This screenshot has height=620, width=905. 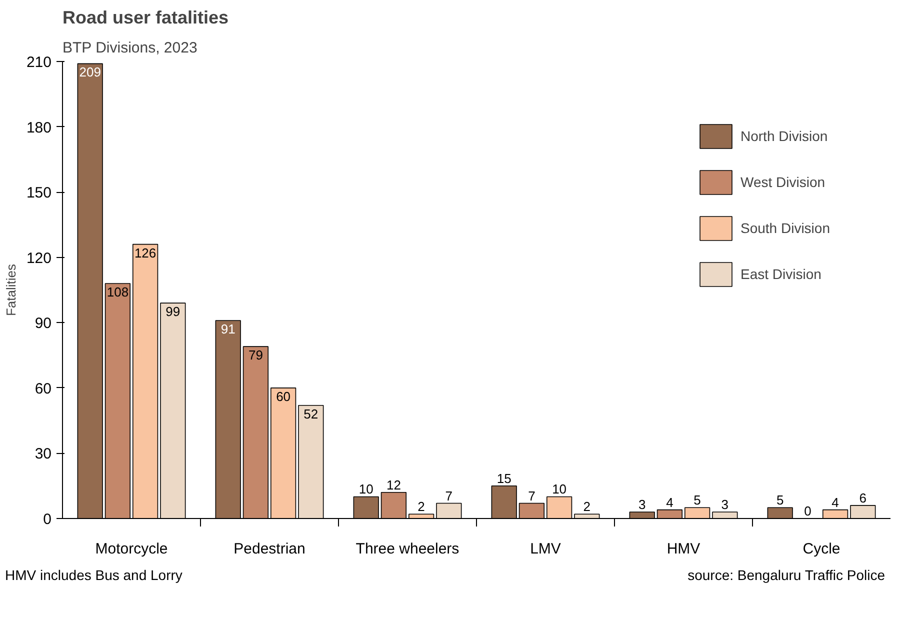 I want to click on y-tick-label: 150, so click(x=39, y=193).